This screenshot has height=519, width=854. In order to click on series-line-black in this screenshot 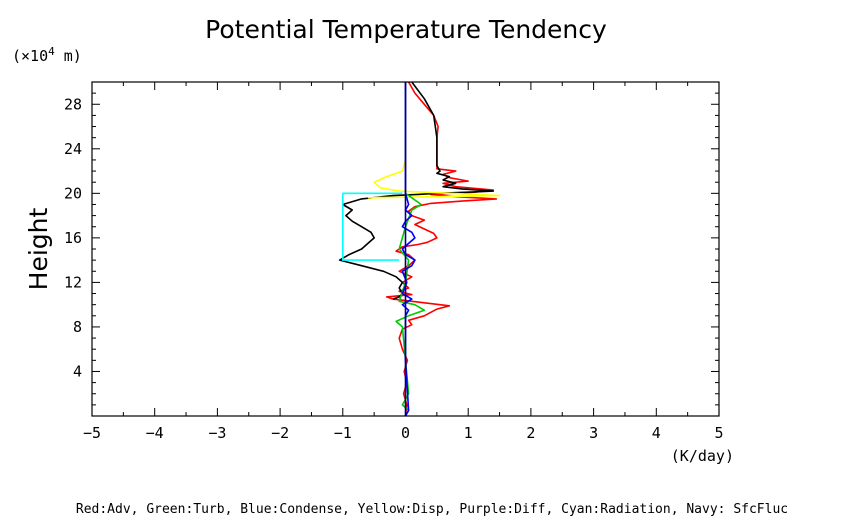, I will do `click(416, 190)`.